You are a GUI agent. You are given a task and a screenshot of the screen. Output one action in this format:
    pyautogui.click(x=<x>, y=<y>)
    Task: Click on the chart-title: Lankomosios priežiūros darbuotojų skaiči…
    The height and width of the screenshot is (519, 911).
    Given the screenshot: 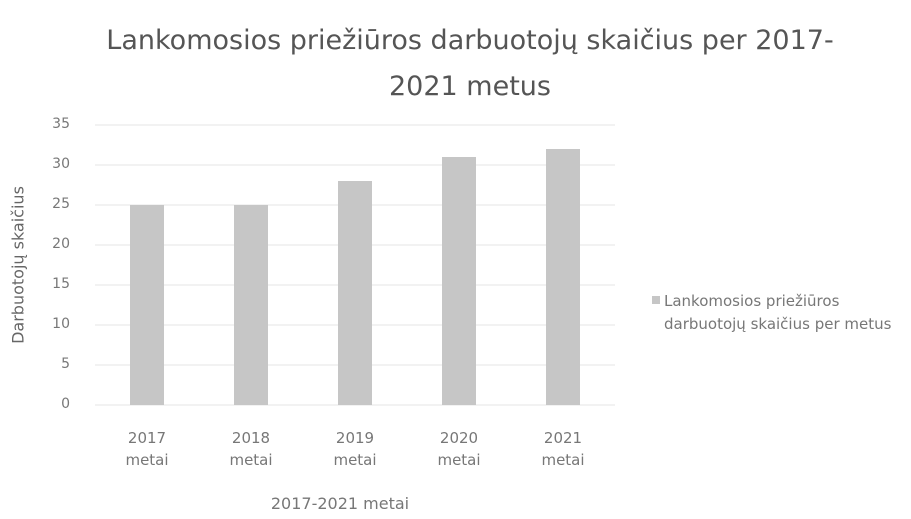 What is the action you would take?
    pyautogui.click(x=470, y=63)
    